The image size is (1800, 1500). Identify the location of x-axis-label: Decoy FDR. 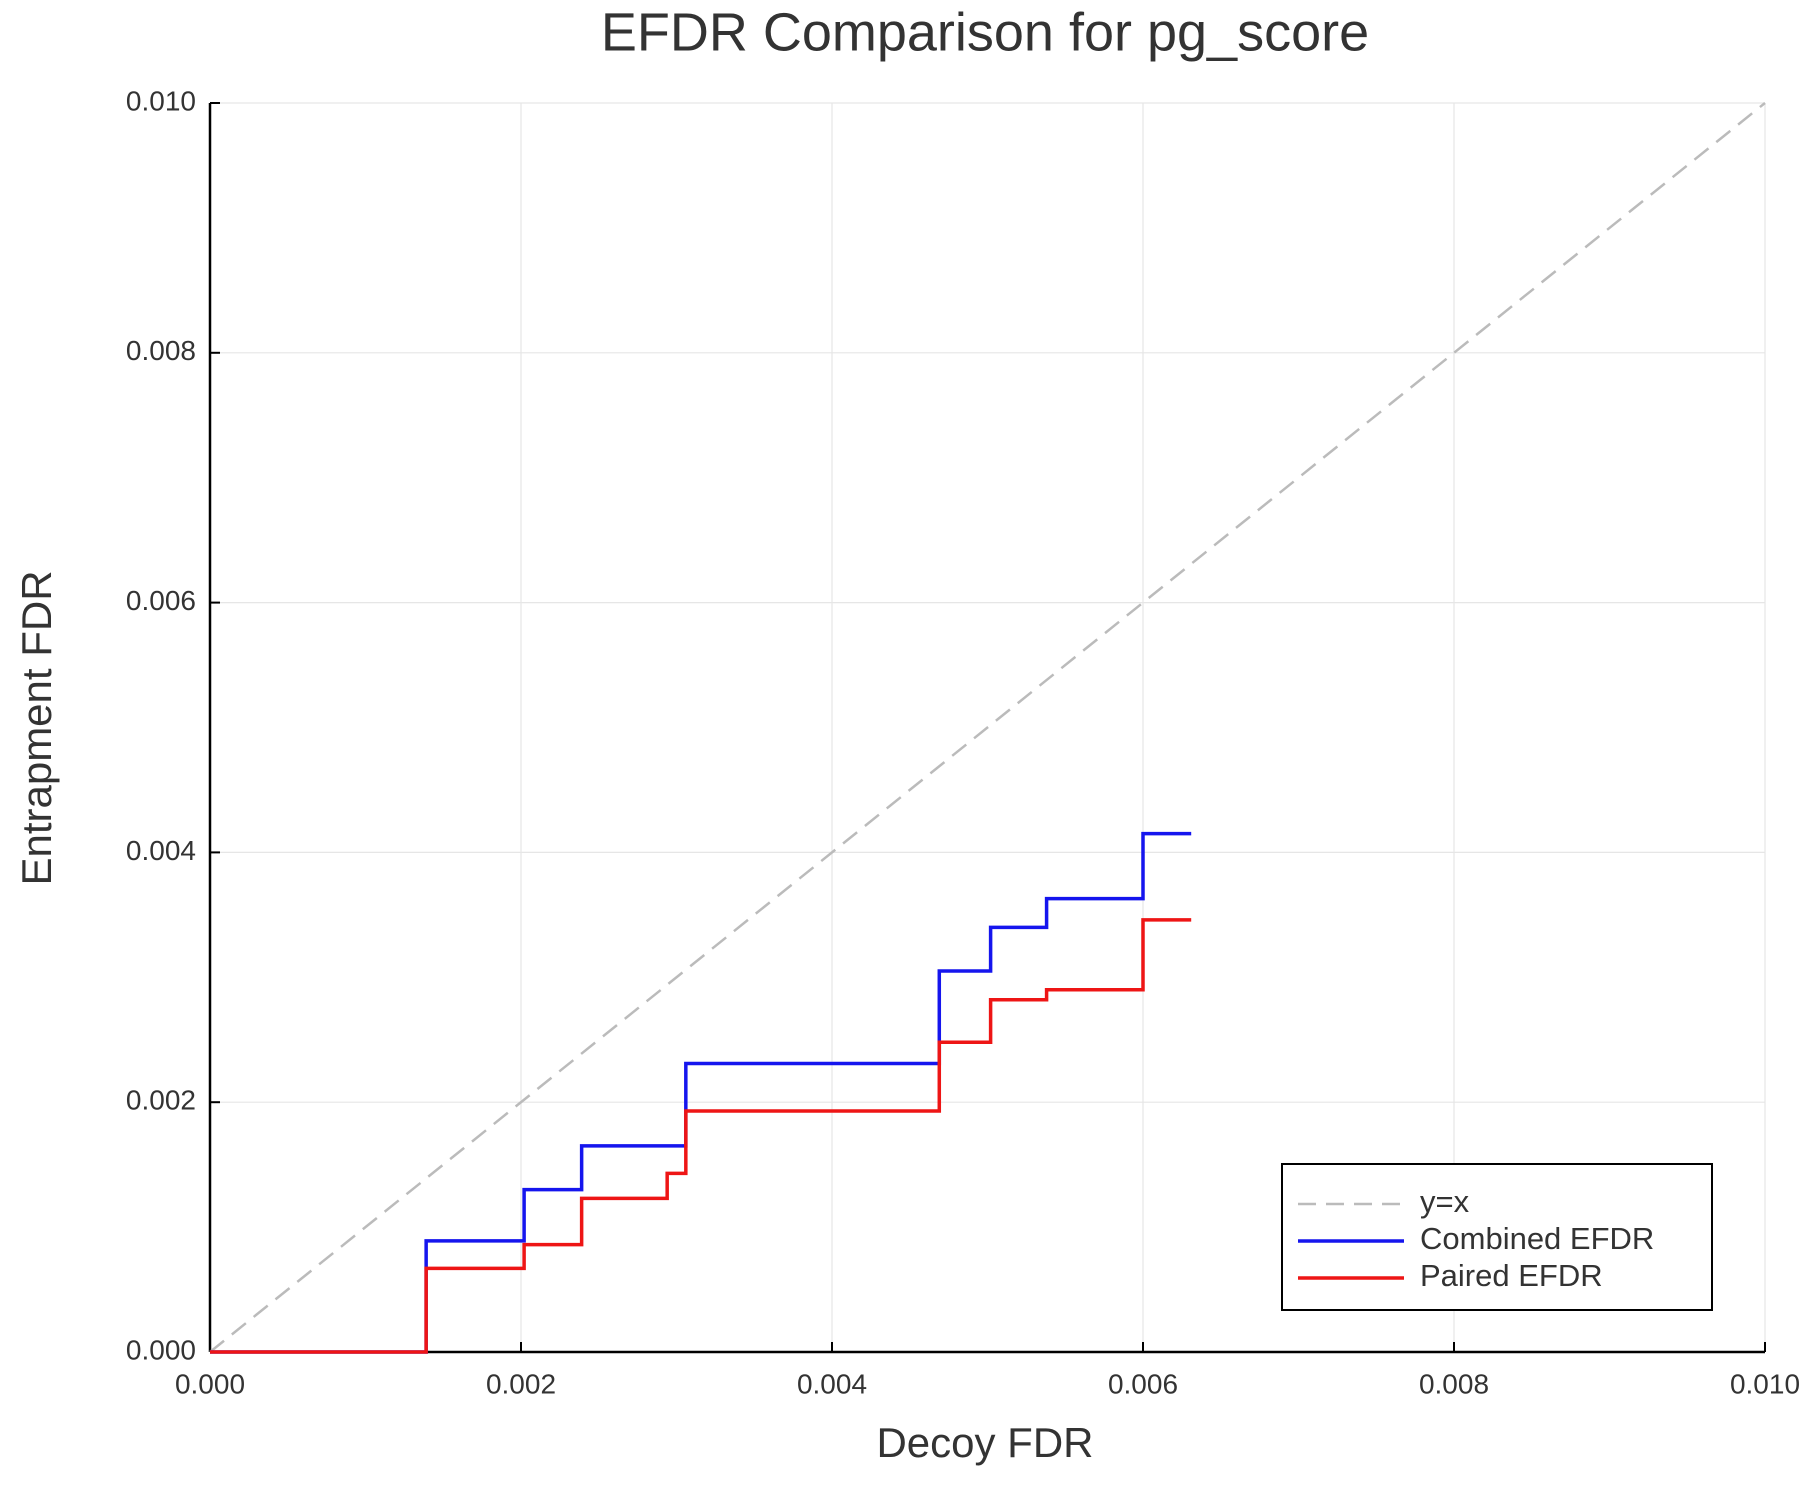
(984, 1442).